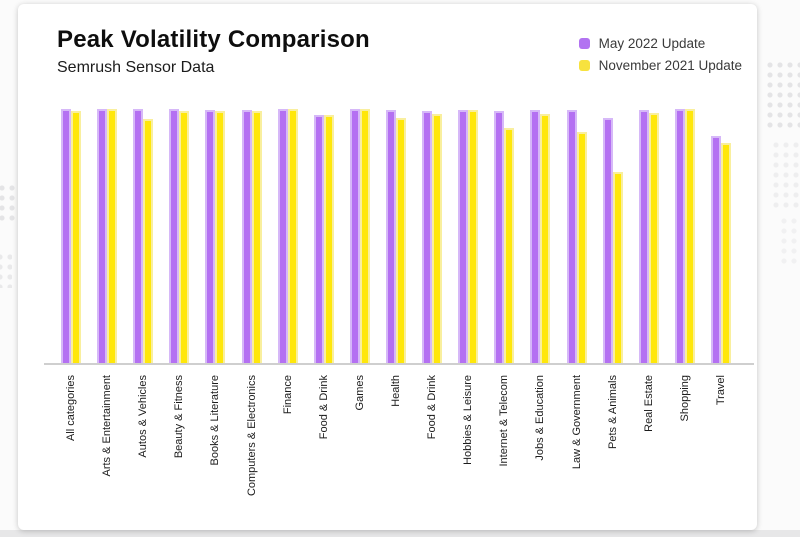  I want to click on x-axis-label-6: Finance, so click(287, 395).